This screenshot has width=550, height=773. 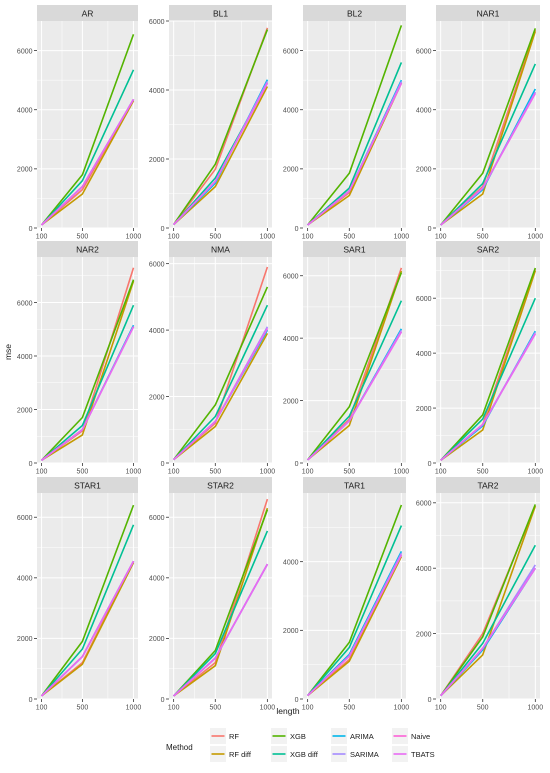 I want to click on facet-title: NAR2, so click(x=87, y=250).